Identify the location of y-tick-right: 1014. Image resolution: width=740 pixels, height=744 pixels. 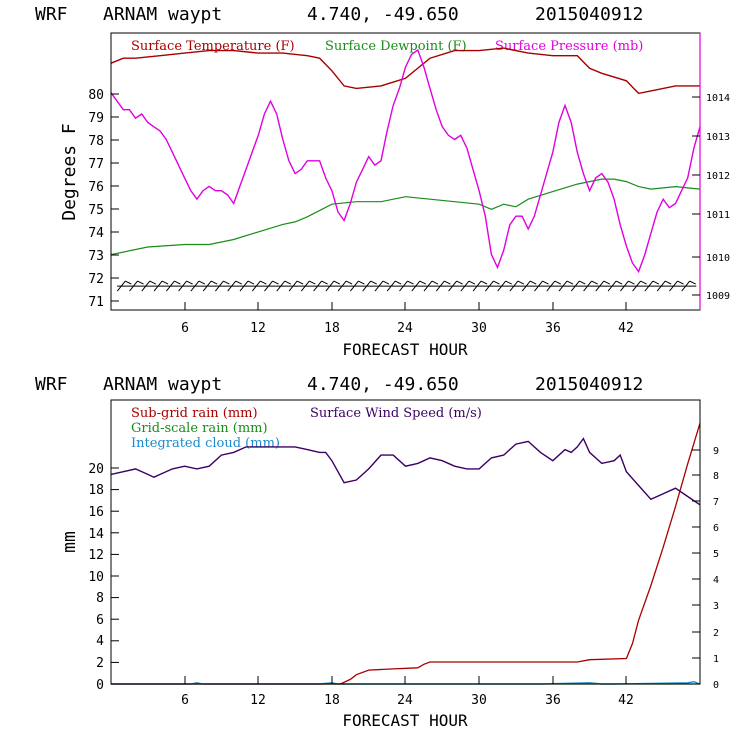
(711, 98).